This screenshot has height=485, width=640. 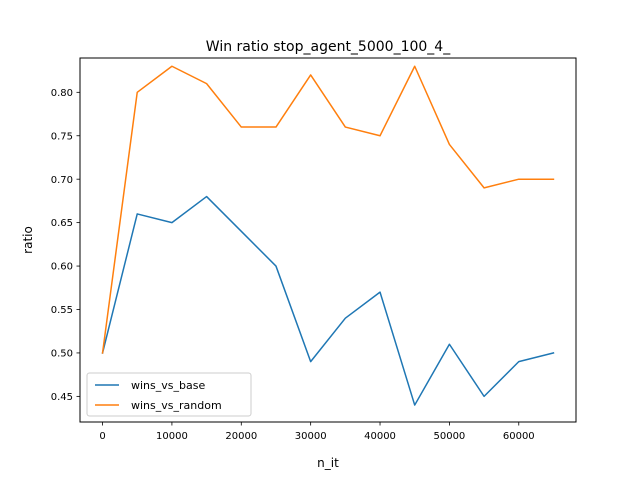 I want to click on x-tick-label: 60000, so click(x=519, y=436).